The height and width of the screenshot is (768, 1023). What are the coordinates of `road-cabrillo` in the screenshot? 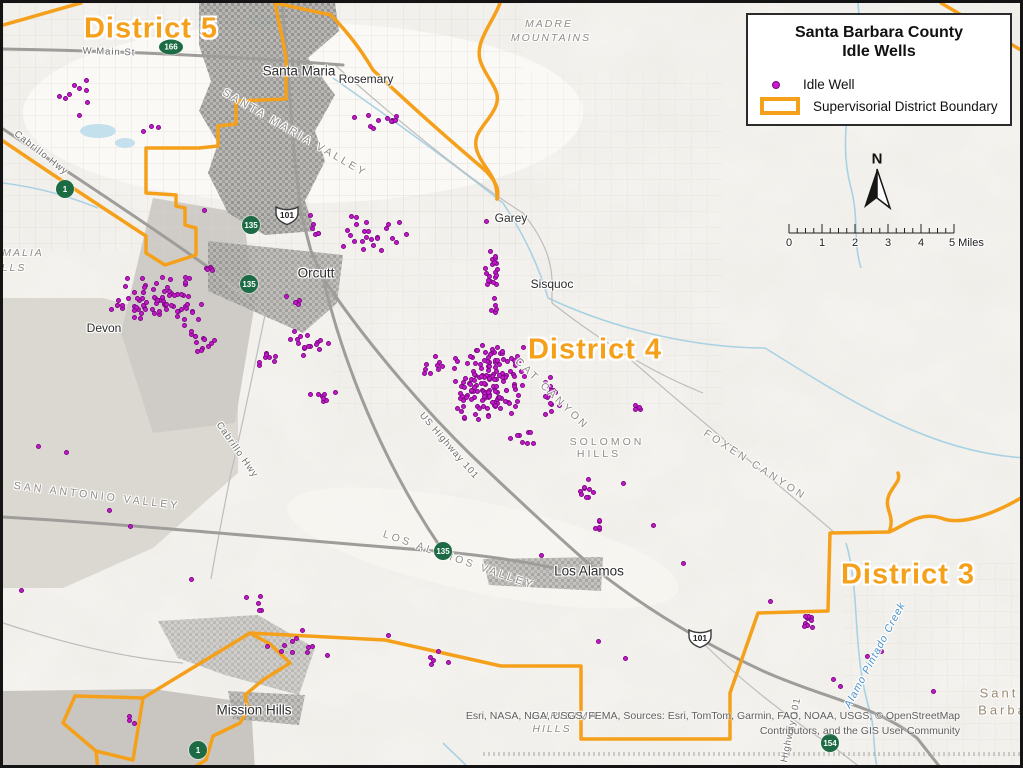 It's located at (106, 198).